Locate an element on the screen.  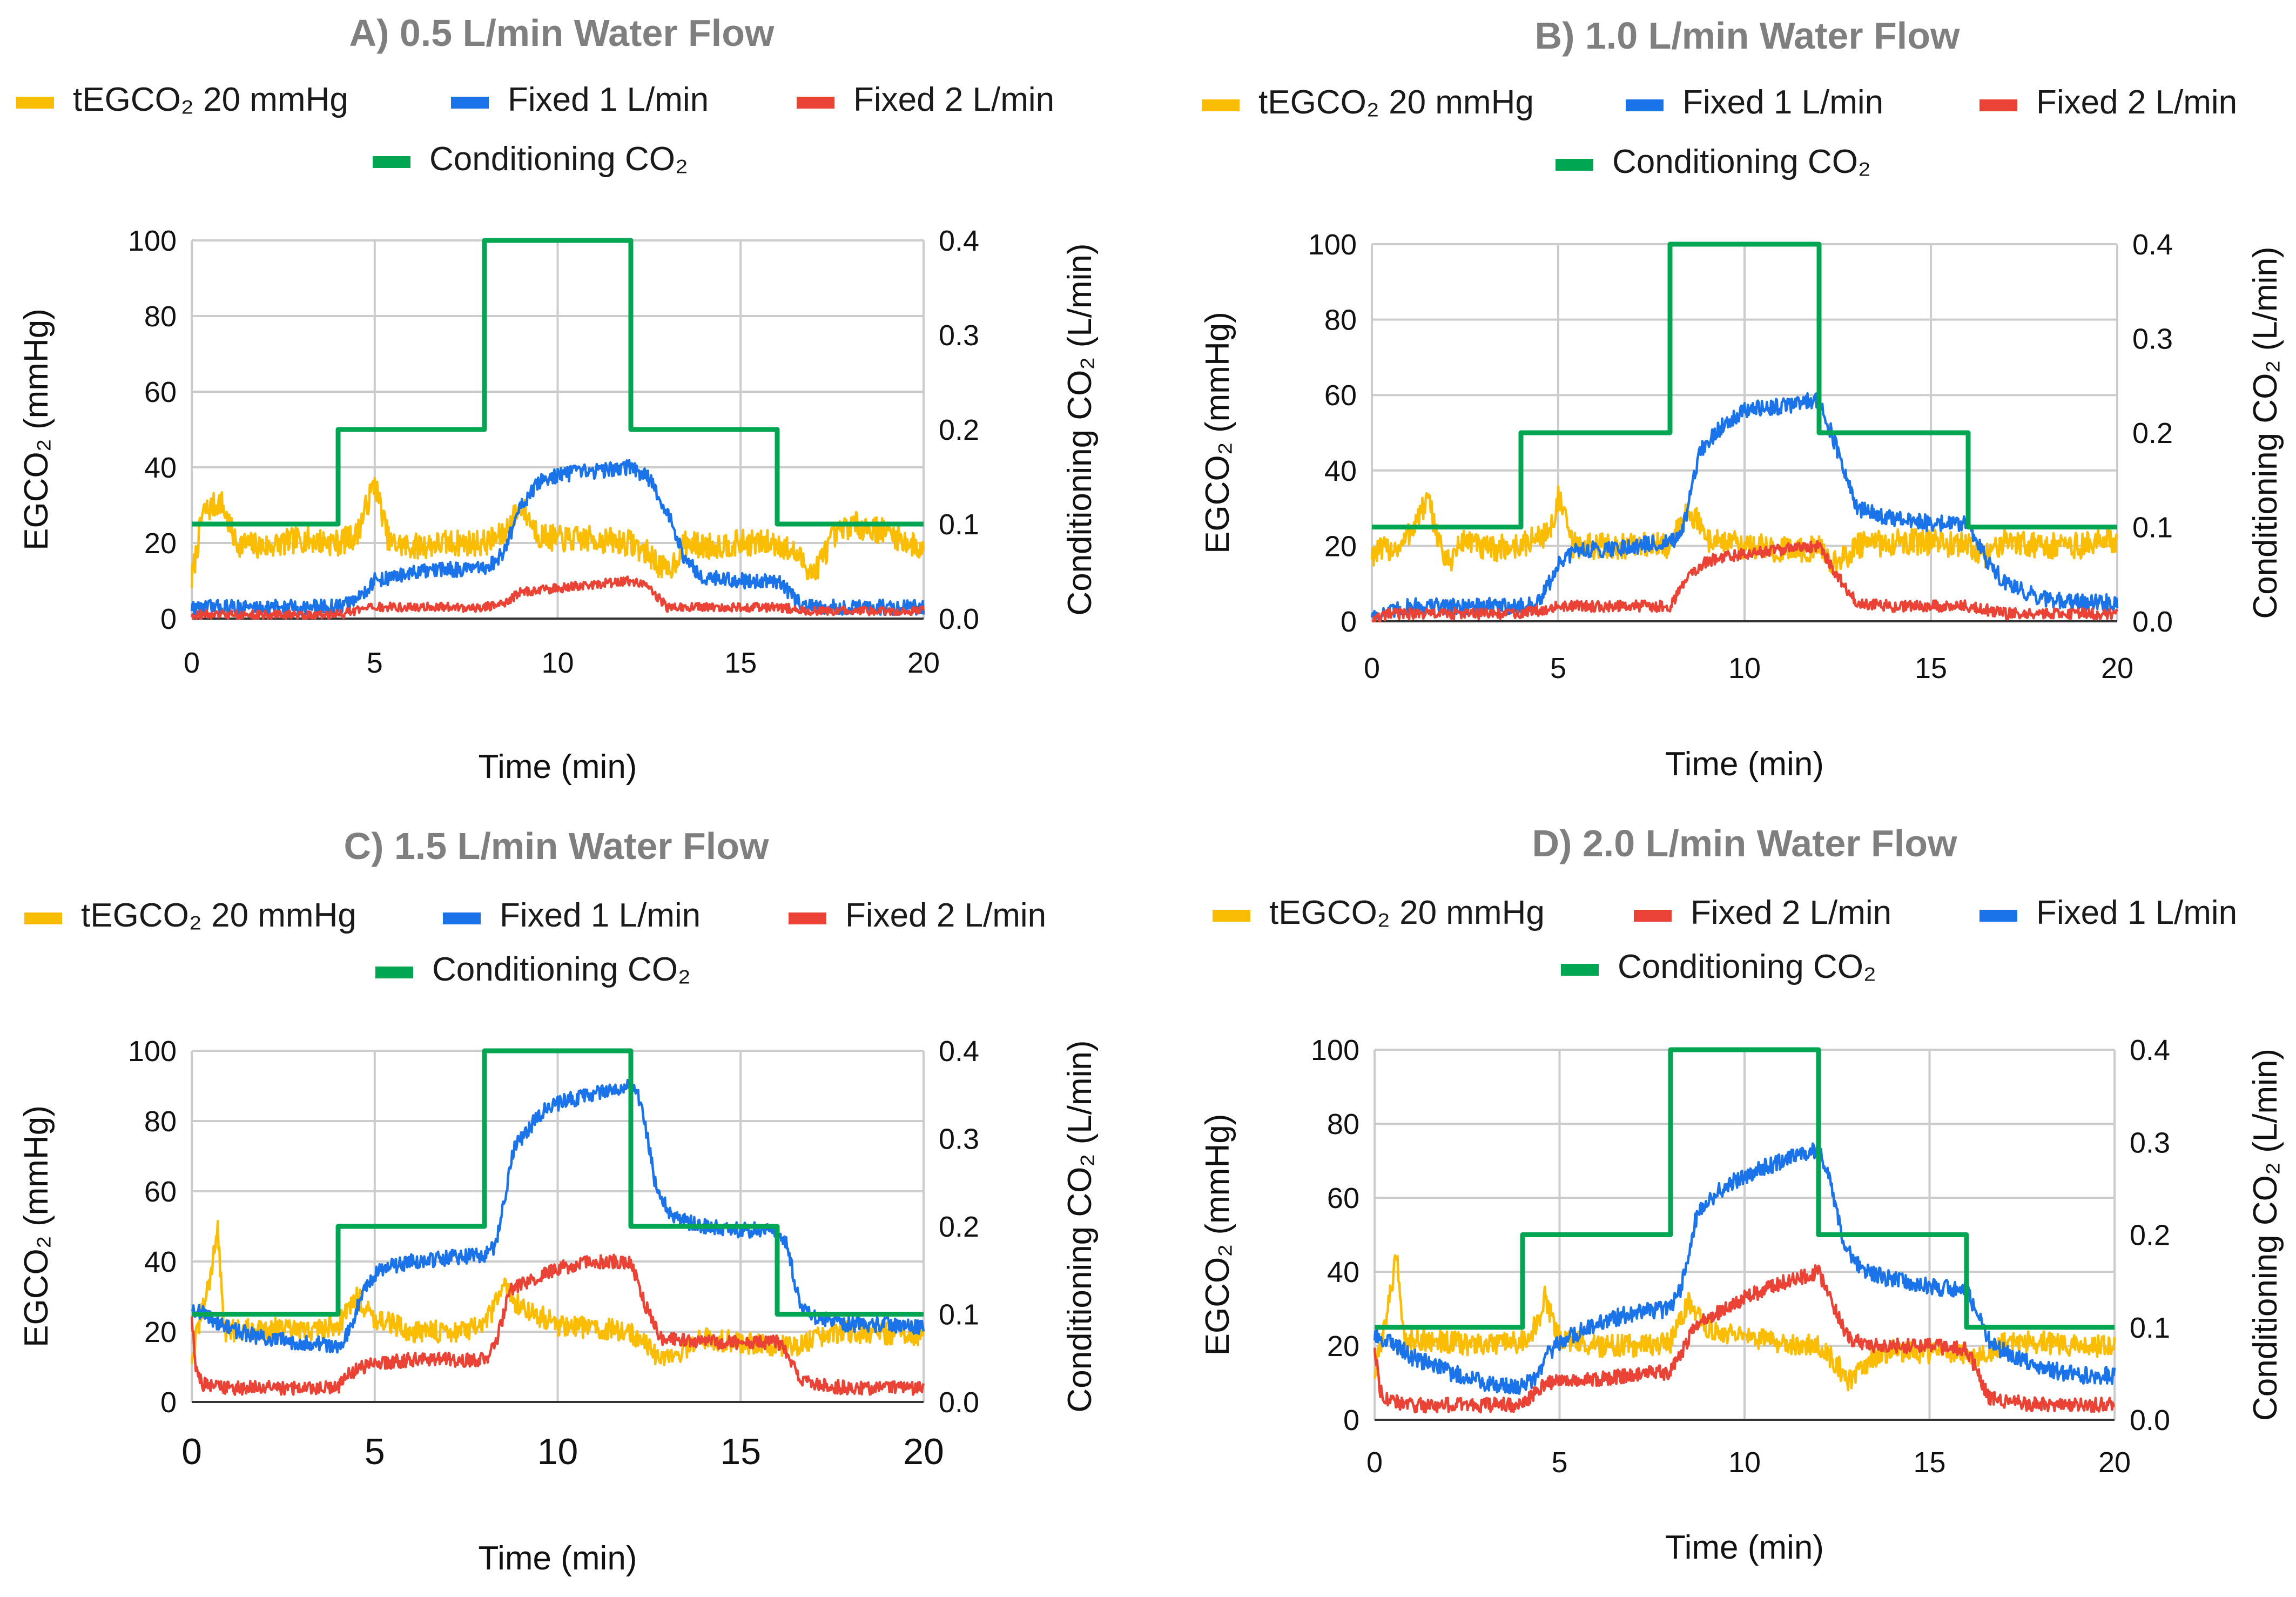
legend-label: Fixed 2 L/min is located at coordinates (1791, 913).